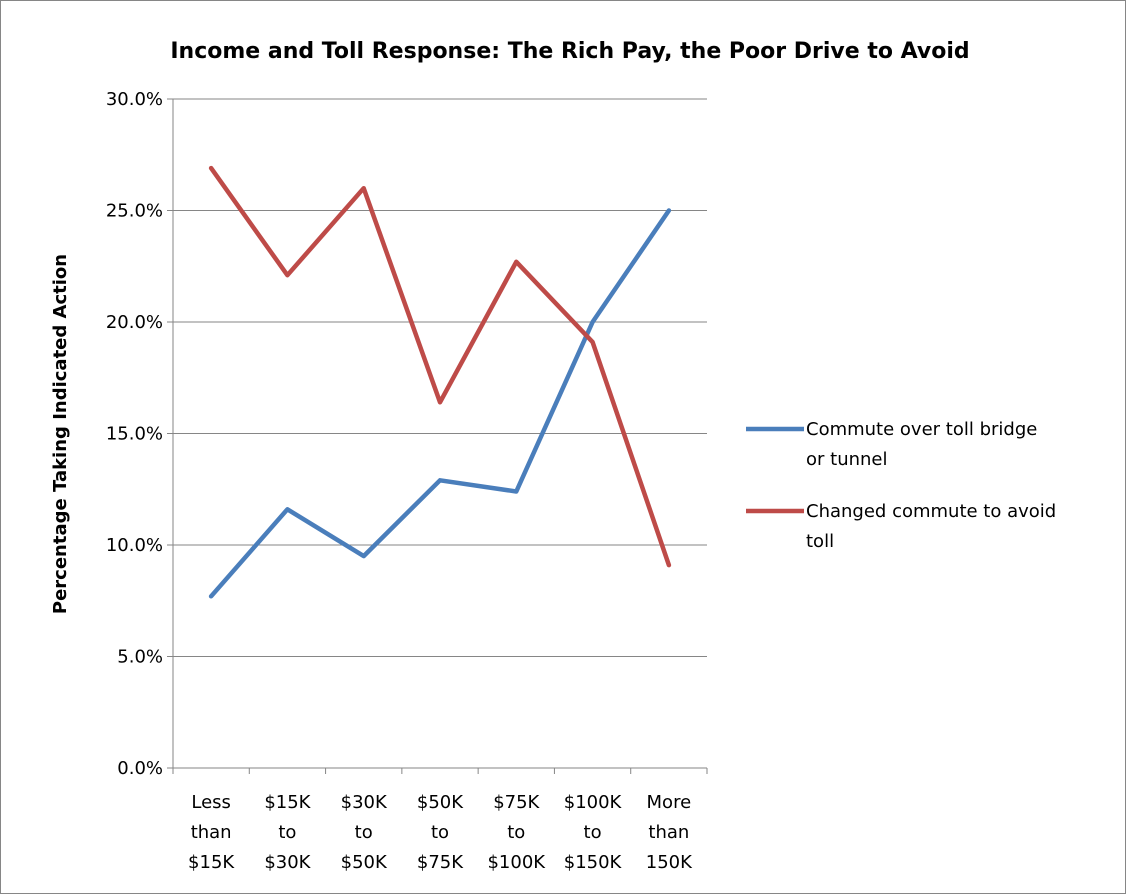 The width and height of the screenshot is (1126, 894). I want to click on legend-label-line: Commute over toll bridge, so click(921, 429).